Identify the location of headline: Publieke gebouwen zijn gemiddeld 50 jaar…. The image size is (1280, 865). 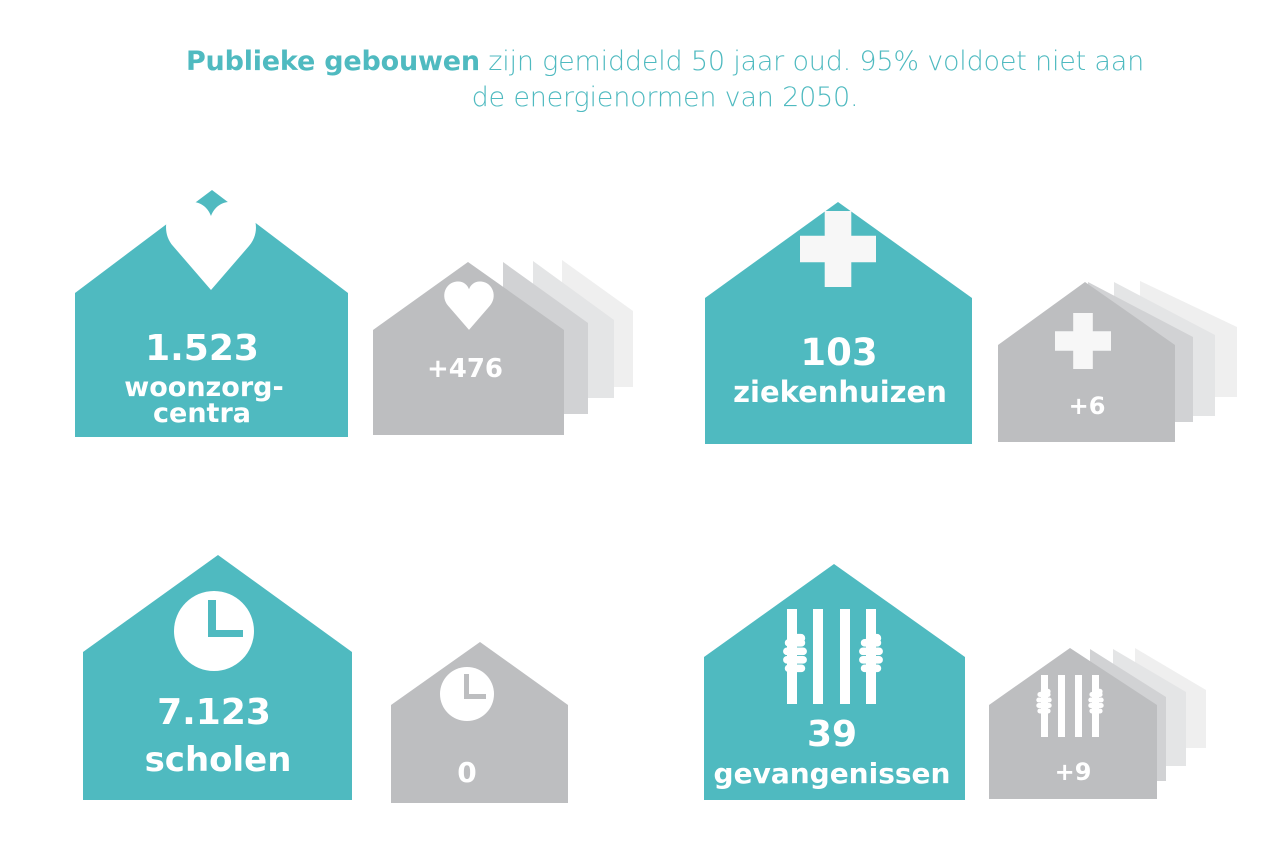
(640, 80).